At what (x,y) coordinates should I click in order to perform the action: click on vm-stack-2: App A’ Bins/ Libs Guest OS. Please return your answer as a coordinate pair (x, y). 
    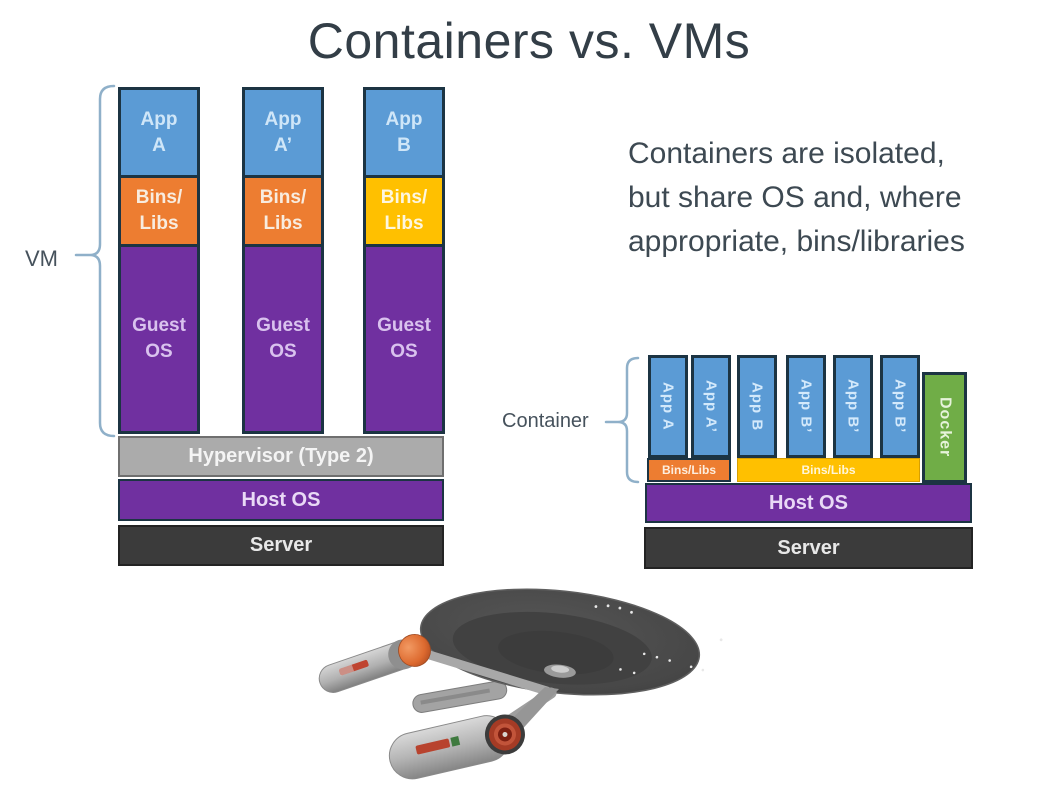
    Looking at the image, I should click on (283, 260).